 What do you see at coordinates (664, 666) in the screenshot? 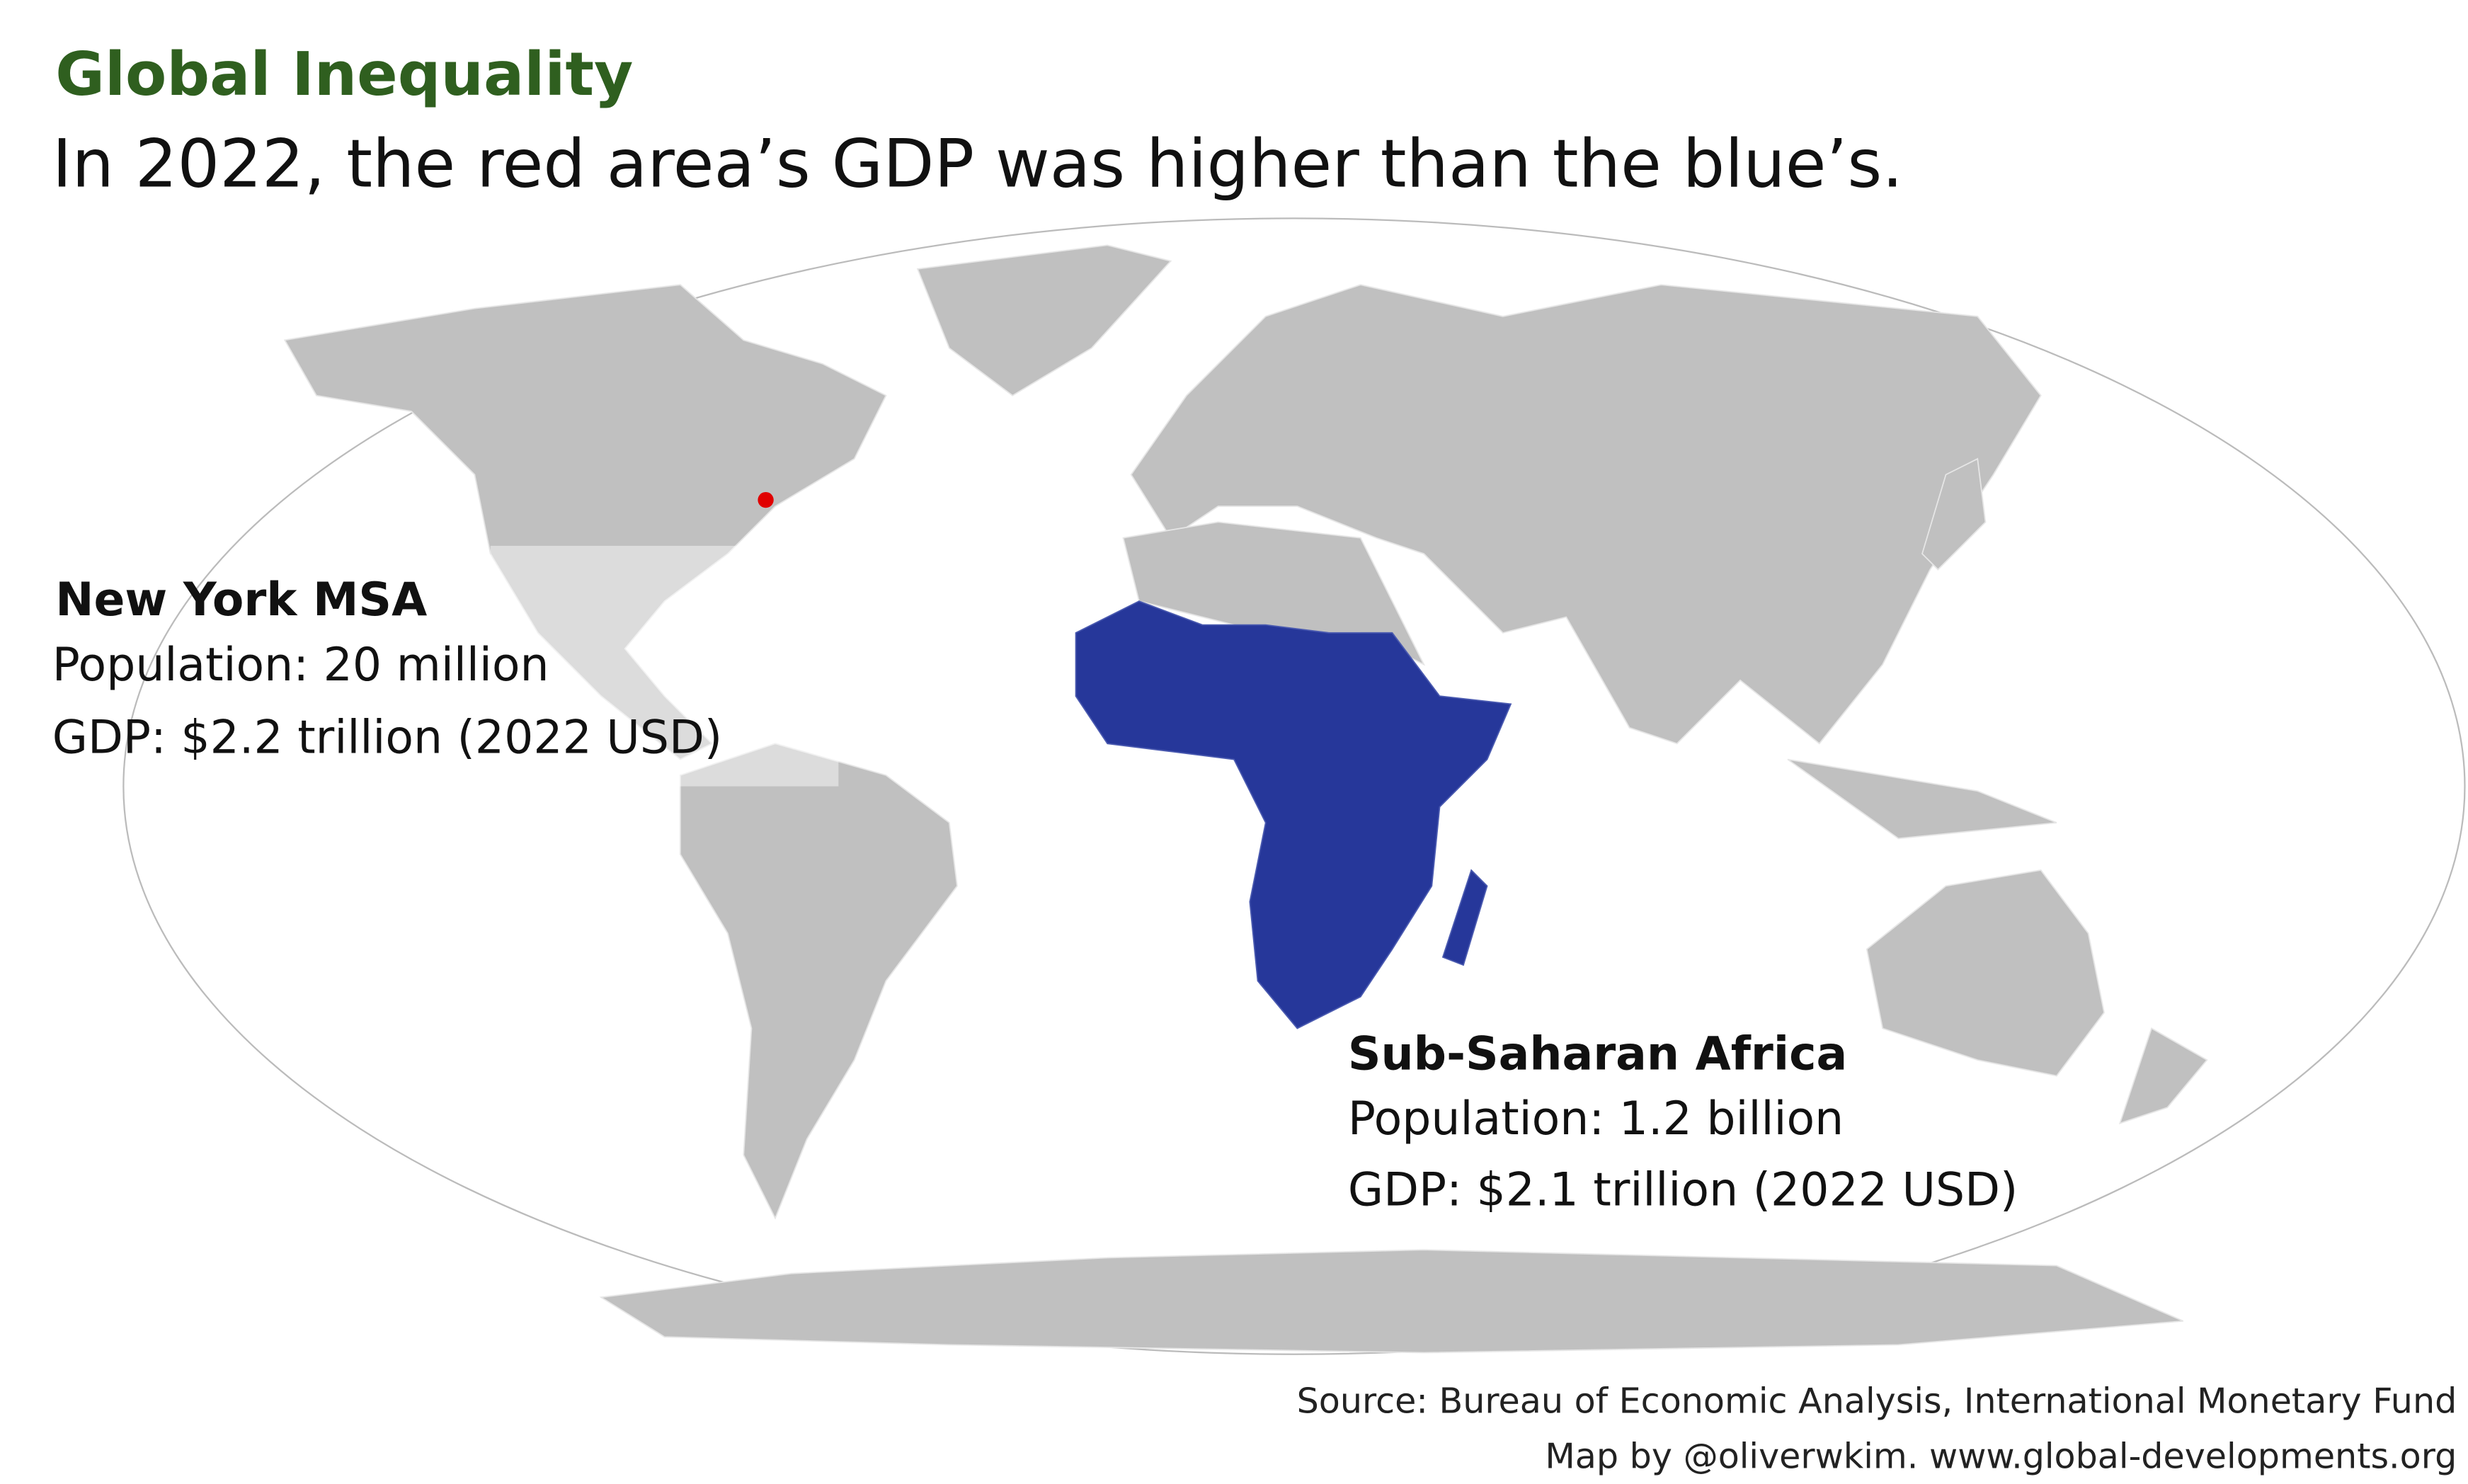
I see `label-backdrop` at bounding box center [664, 666].